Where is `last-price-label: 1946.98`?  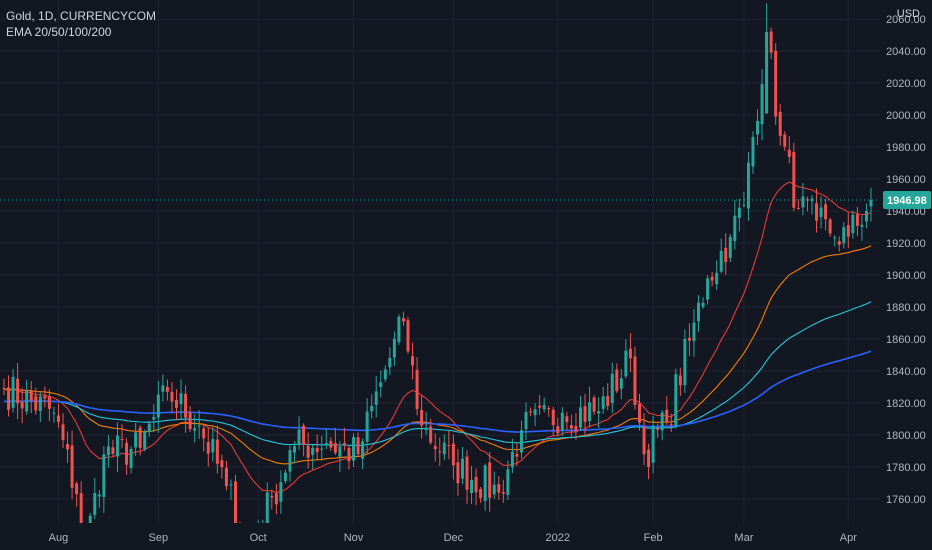 last-price-label: 1946.98 is located at coordinates (907, 201).